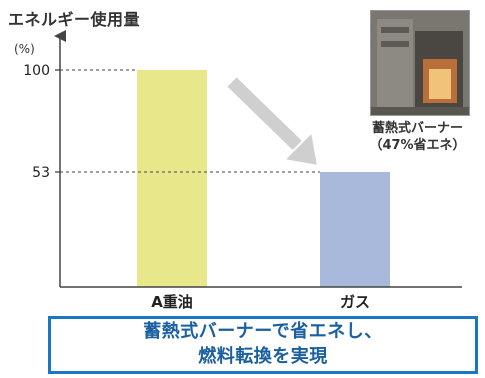 This screenshot has width=485, height=378. What do you see at coordinates (263, 331) in the screenshot?
I see `banner-line1: 蓄熱式バーナーで省エネし、` at bounding box center [263, 331].